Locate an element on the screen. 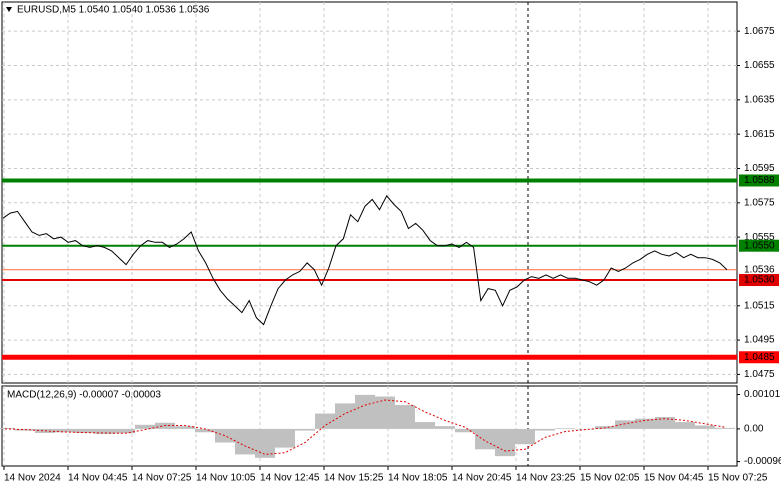 This screenshot has width=781, height=489. level-label: 1.0485 is located at coordinates (759, 357).